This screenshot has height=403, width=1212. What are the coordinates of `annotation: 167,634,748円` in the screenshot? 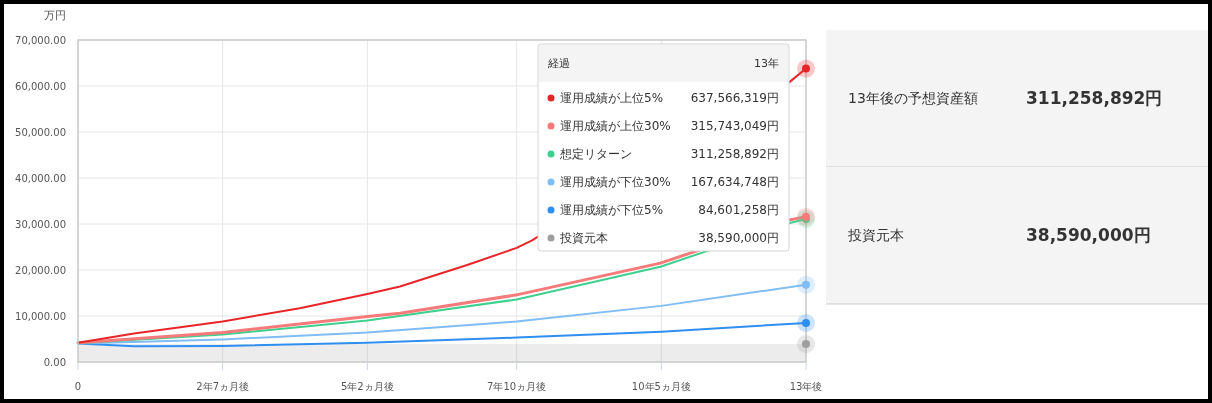 It's located at (734, 182).